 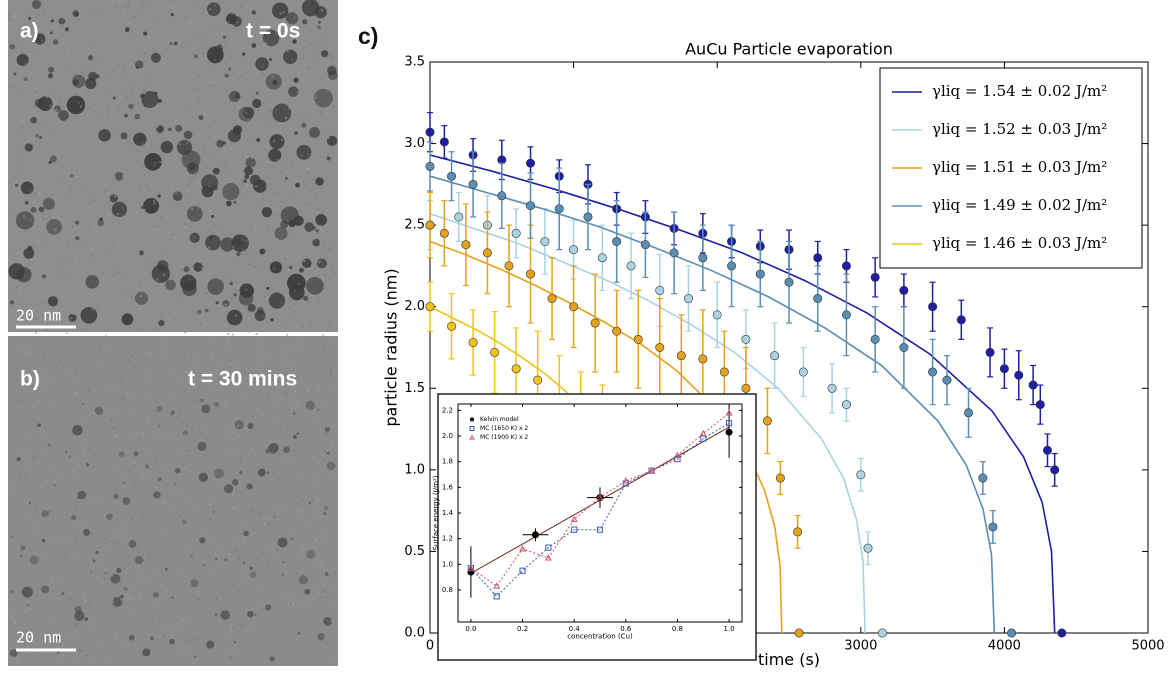 What do you see at coordinates (29, 31) in the screenshot?
I see `panel-label: a)` at bounding box center [29, 31].